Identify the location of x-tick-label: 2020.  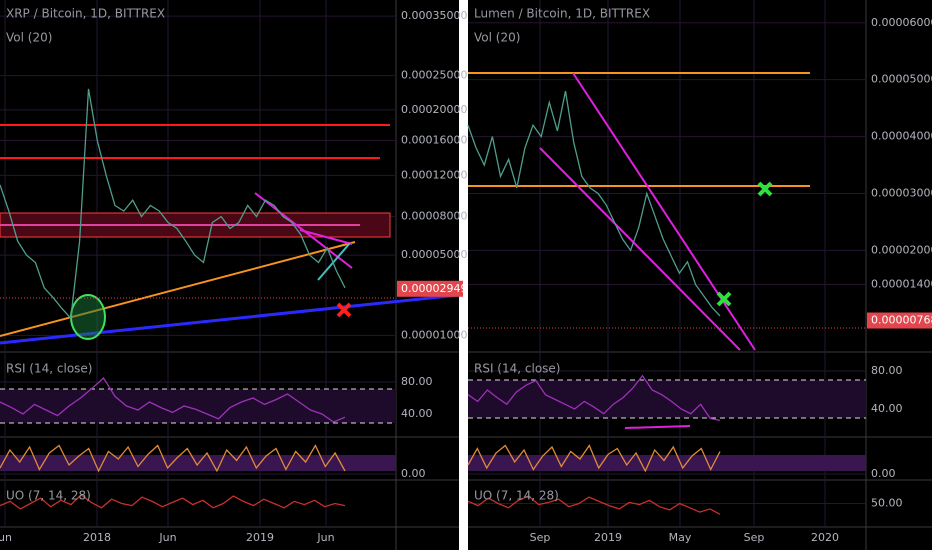
(825, 537).